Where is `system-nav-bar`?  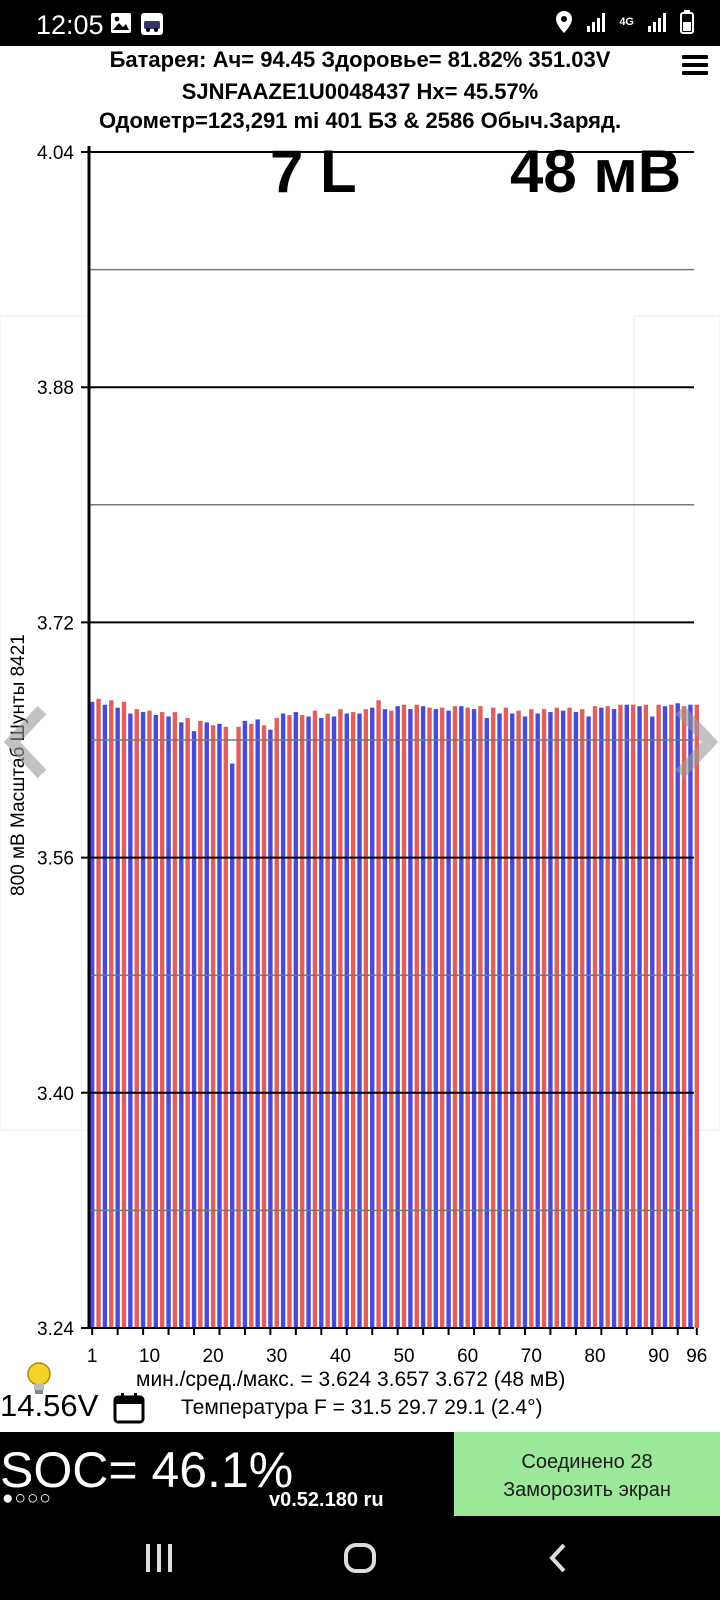 system-nav-bar is located at coordinates (360, 1558).